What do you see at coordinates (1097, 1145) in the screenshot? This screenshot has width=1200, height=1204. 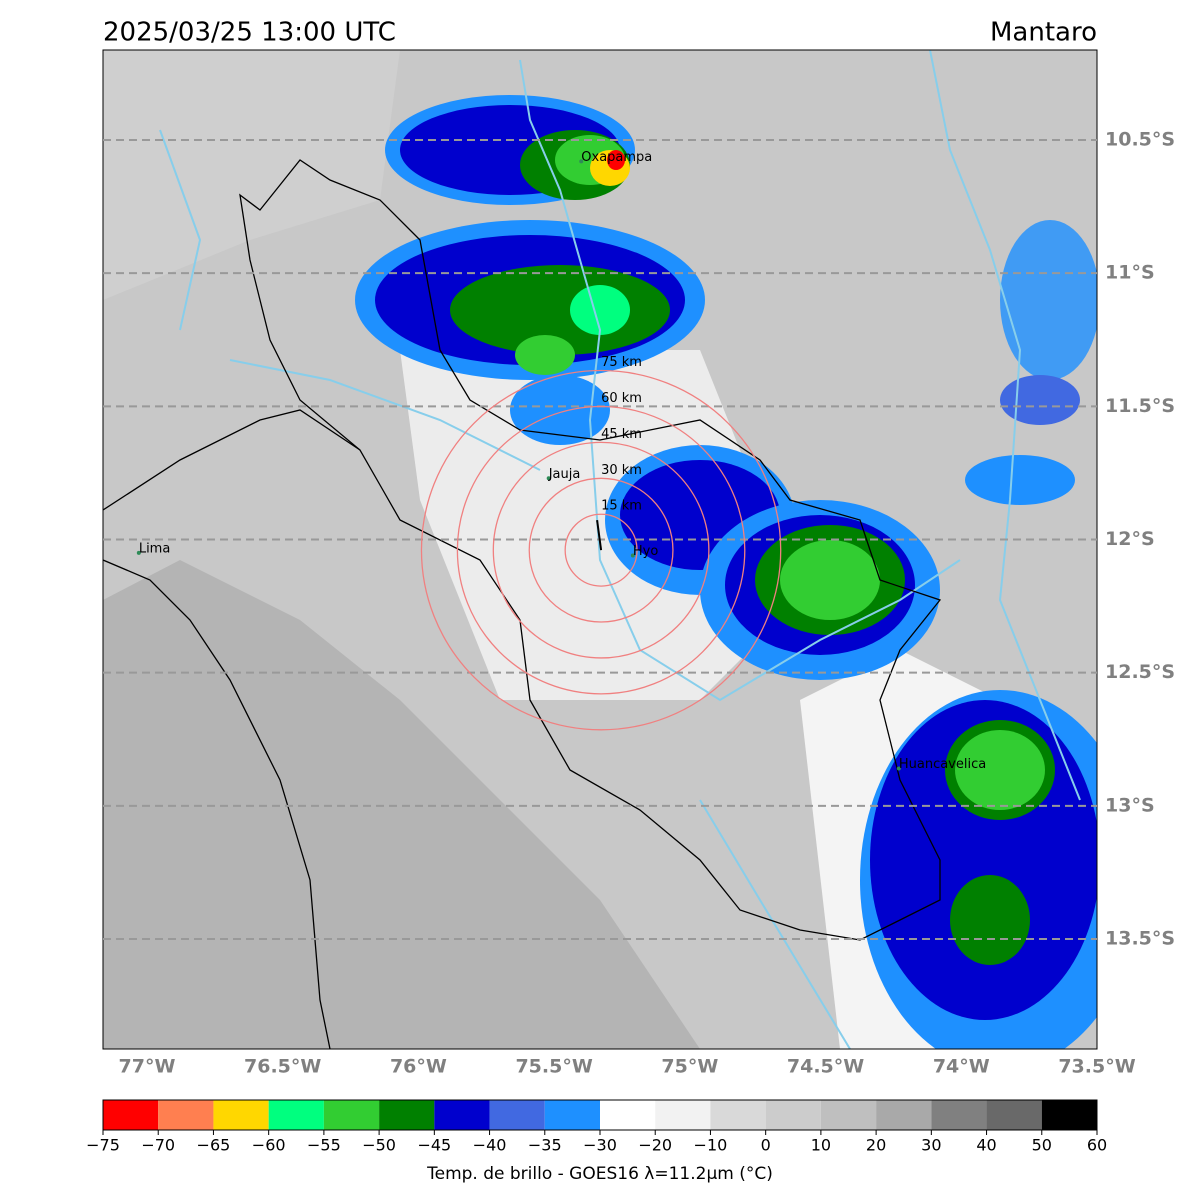 I see `colorbar-tick-label: 60` at bounding box center [1097, 1145].